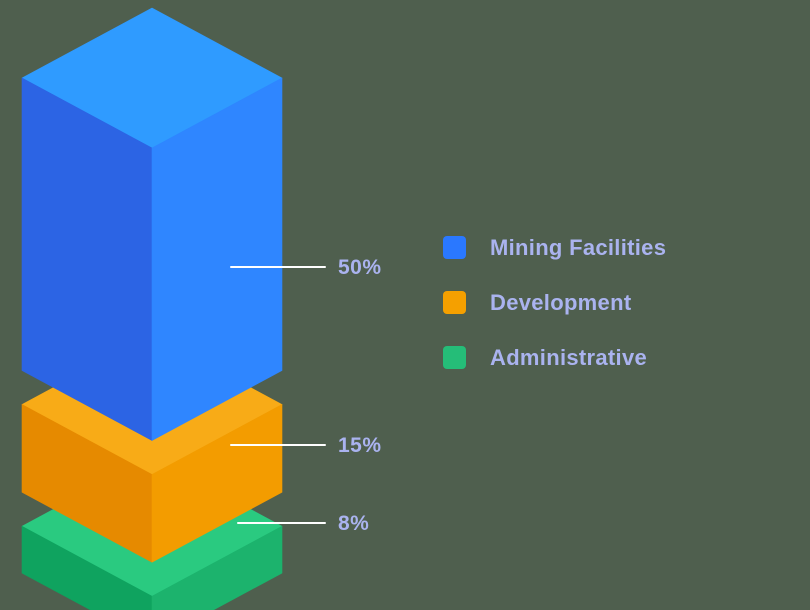  I want to click on percent-label-administrative: 8%, so click(354, 523).